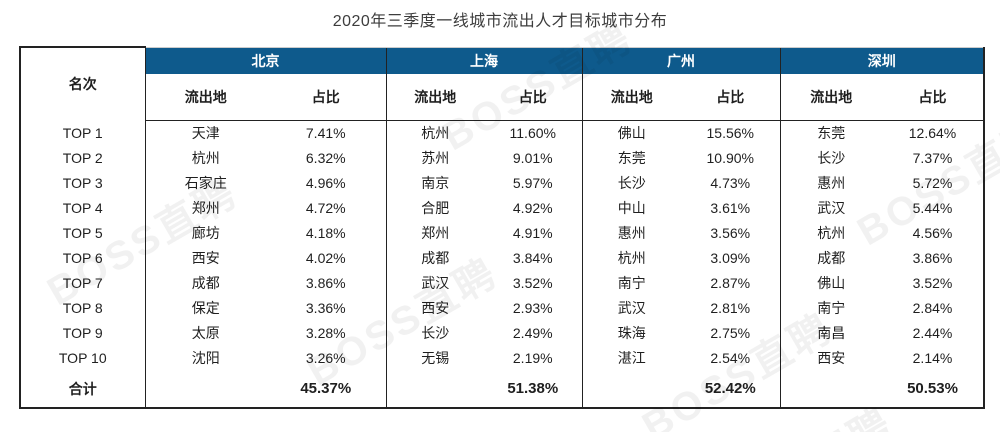  What do you see at coordinates (82, 257) in the screenshot?
I see `rank-label: TOP 6` at bounding box center [82, 257].